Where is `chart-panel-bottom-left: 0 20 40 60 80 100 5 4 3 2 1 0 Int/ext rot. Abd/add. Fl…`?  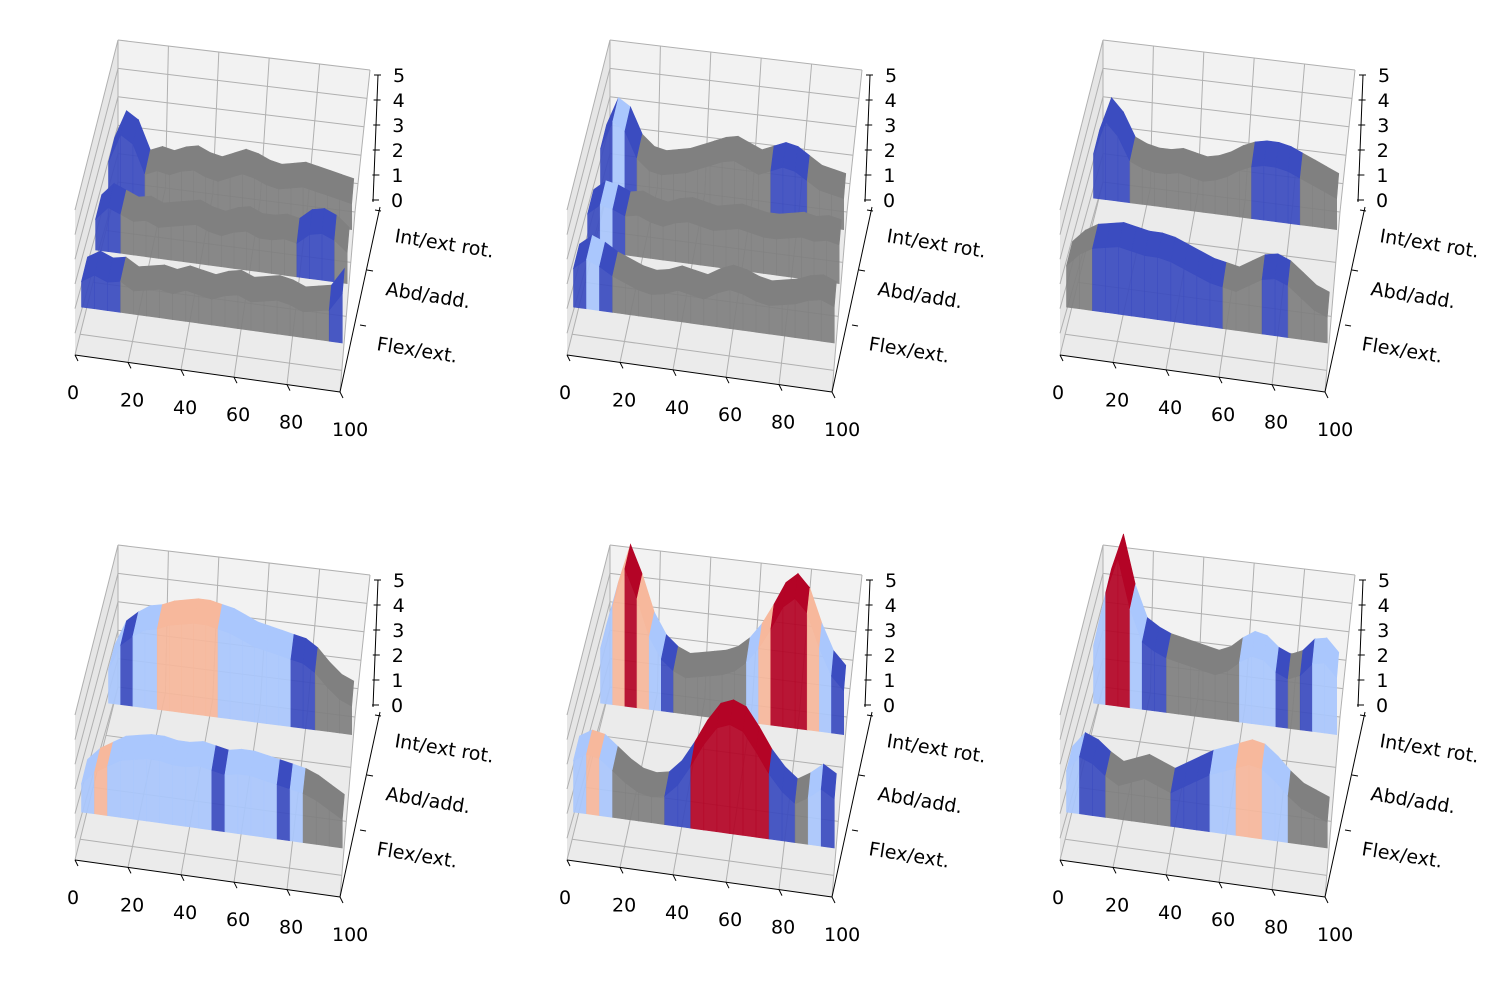 chart-panel-bottom-left: 0 20 40 60 80 100 5 4 3 2 1 0 Int/ext rot. Abd/add. Fl… is located at coordinates (280, 755).